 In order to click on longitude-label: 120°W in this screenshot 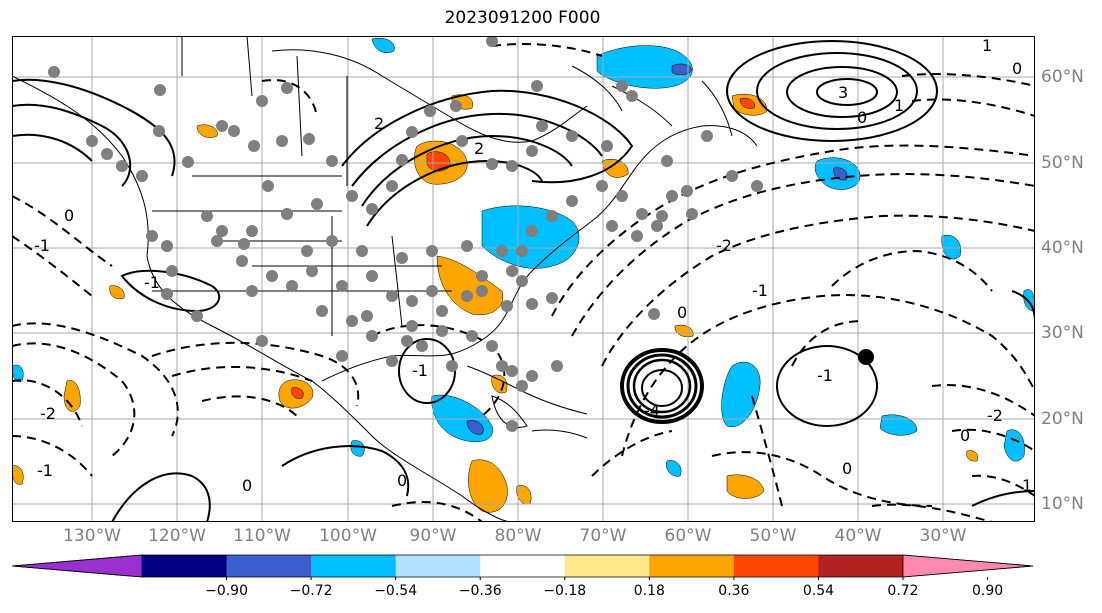, I will do `click(177, 536)`.